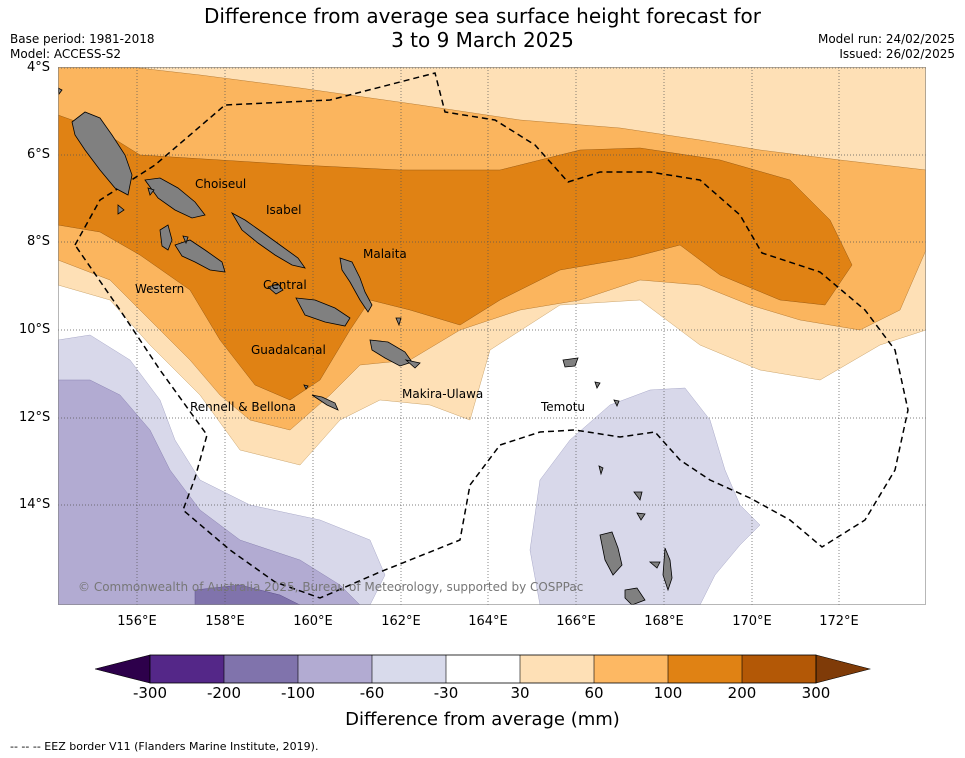 Image resolution: width=965 pixels, height=758 pixels. Describe the element at coordinates (261, 669) in the screenshot. I see `colorbar-segment-neg200-neg100` at that location.